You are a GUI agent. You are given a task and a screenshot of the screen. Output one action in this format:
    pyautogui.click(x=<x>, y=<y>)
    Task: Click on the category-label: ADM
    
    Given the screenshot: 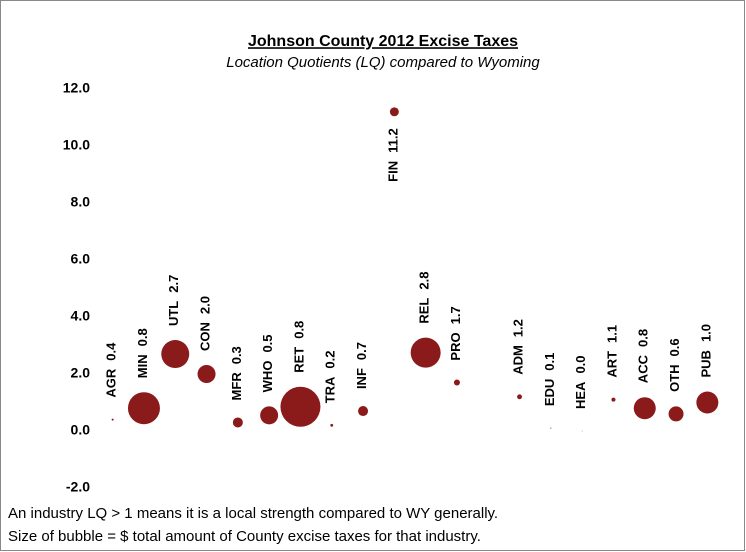 What is the action you would take?
    pyautogui.click(x=518, y=360)
    